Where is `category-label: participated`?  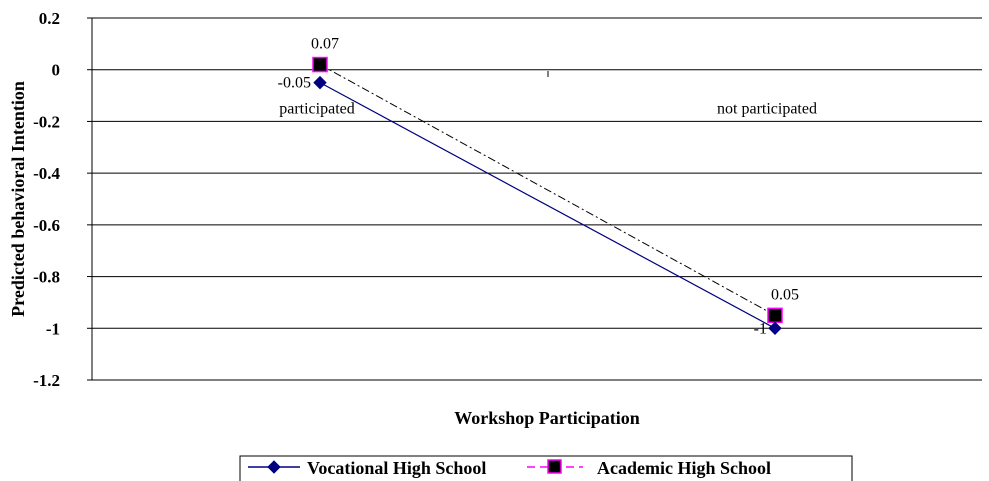 category-label: participated is located at coordinates (317, 109).